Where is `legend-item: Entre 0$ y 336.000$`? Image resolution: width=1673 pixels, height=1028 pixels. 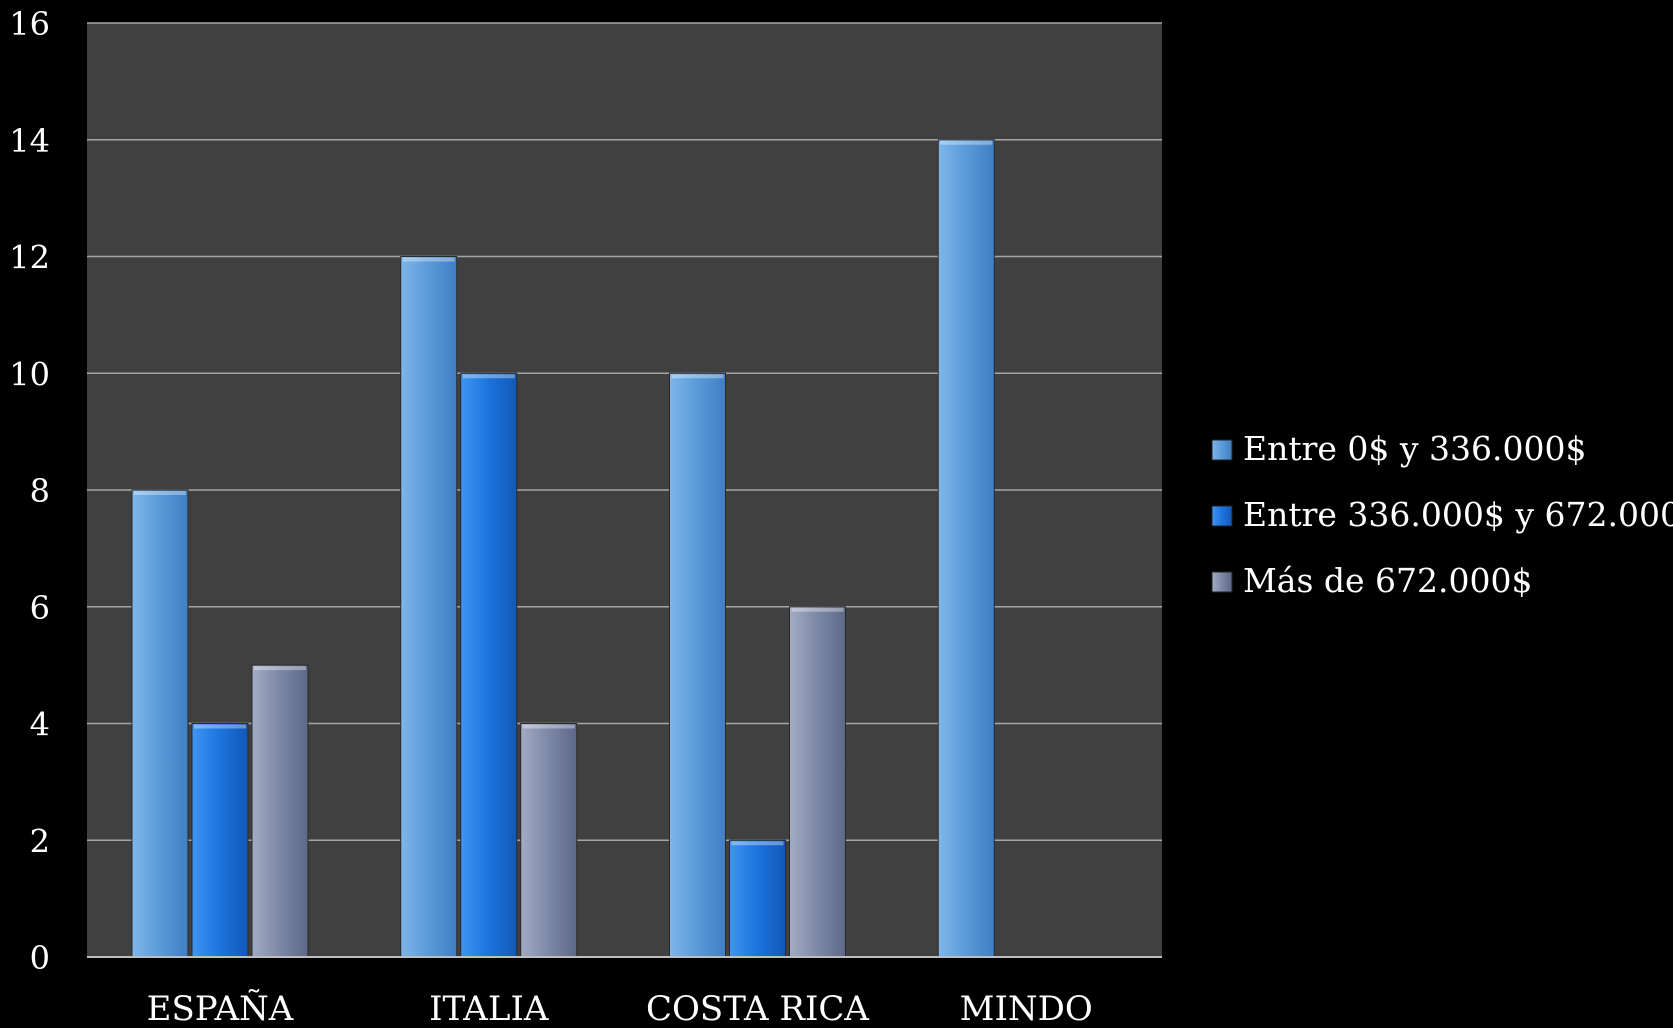 legend-item: Entre 0$ y 336.000$ is located at coordinates (1398, 448).